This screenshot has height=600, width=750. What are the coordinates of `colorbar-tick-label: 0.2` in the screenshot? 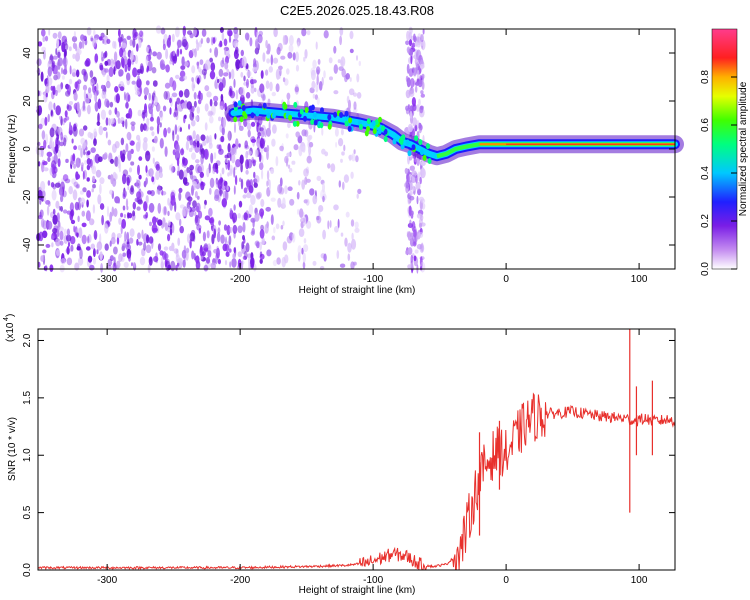 It's located at (705, 221).